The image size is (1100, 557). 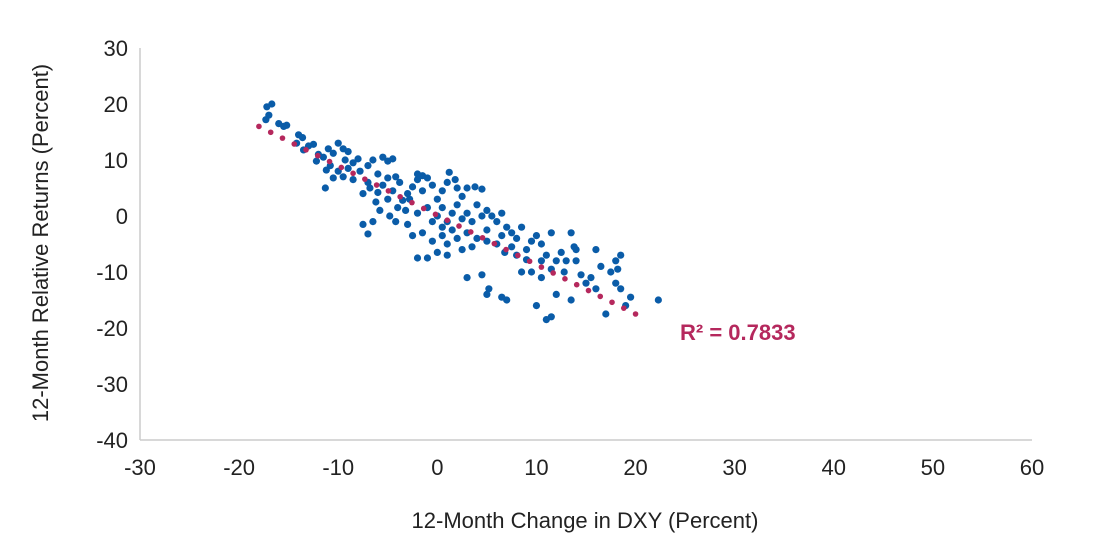 What do you see at coordinates (112, 328) in the screenshot?
I see `y-tick-label: -20` at bounding box center [112, 328].